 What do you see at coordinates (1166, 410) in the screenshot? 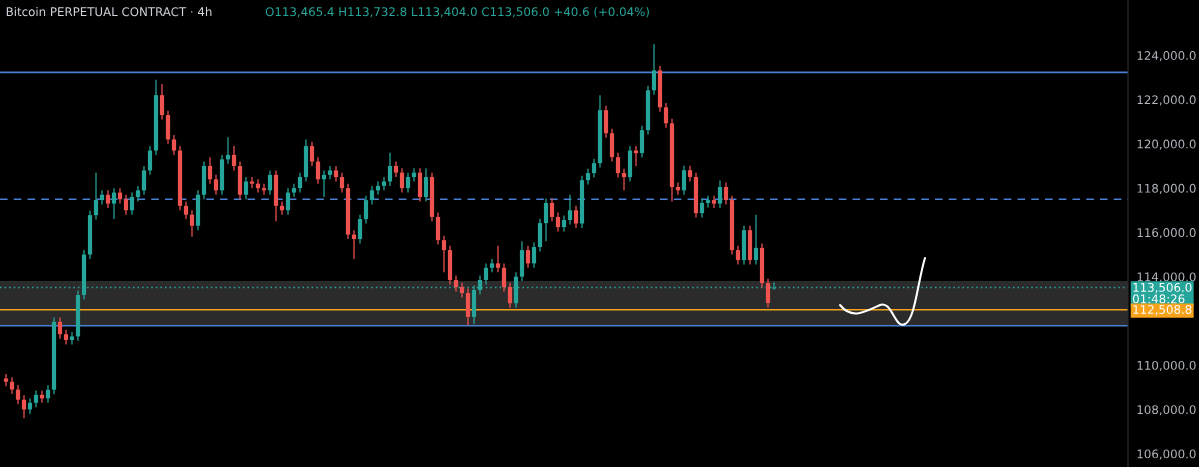
I see `y-tick-label: 108,000.0` at bounding box center [1166, 410].